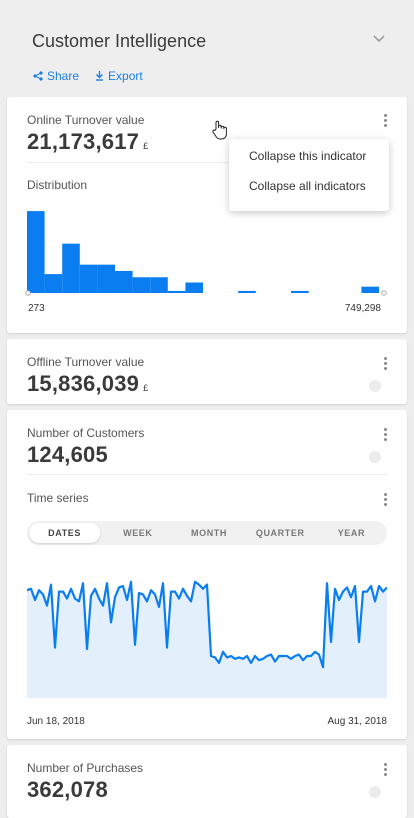  What do you see at coordinates (206, 253) in the screenshot?
I see `distribution-histogram` at bounding box center [206, 253].